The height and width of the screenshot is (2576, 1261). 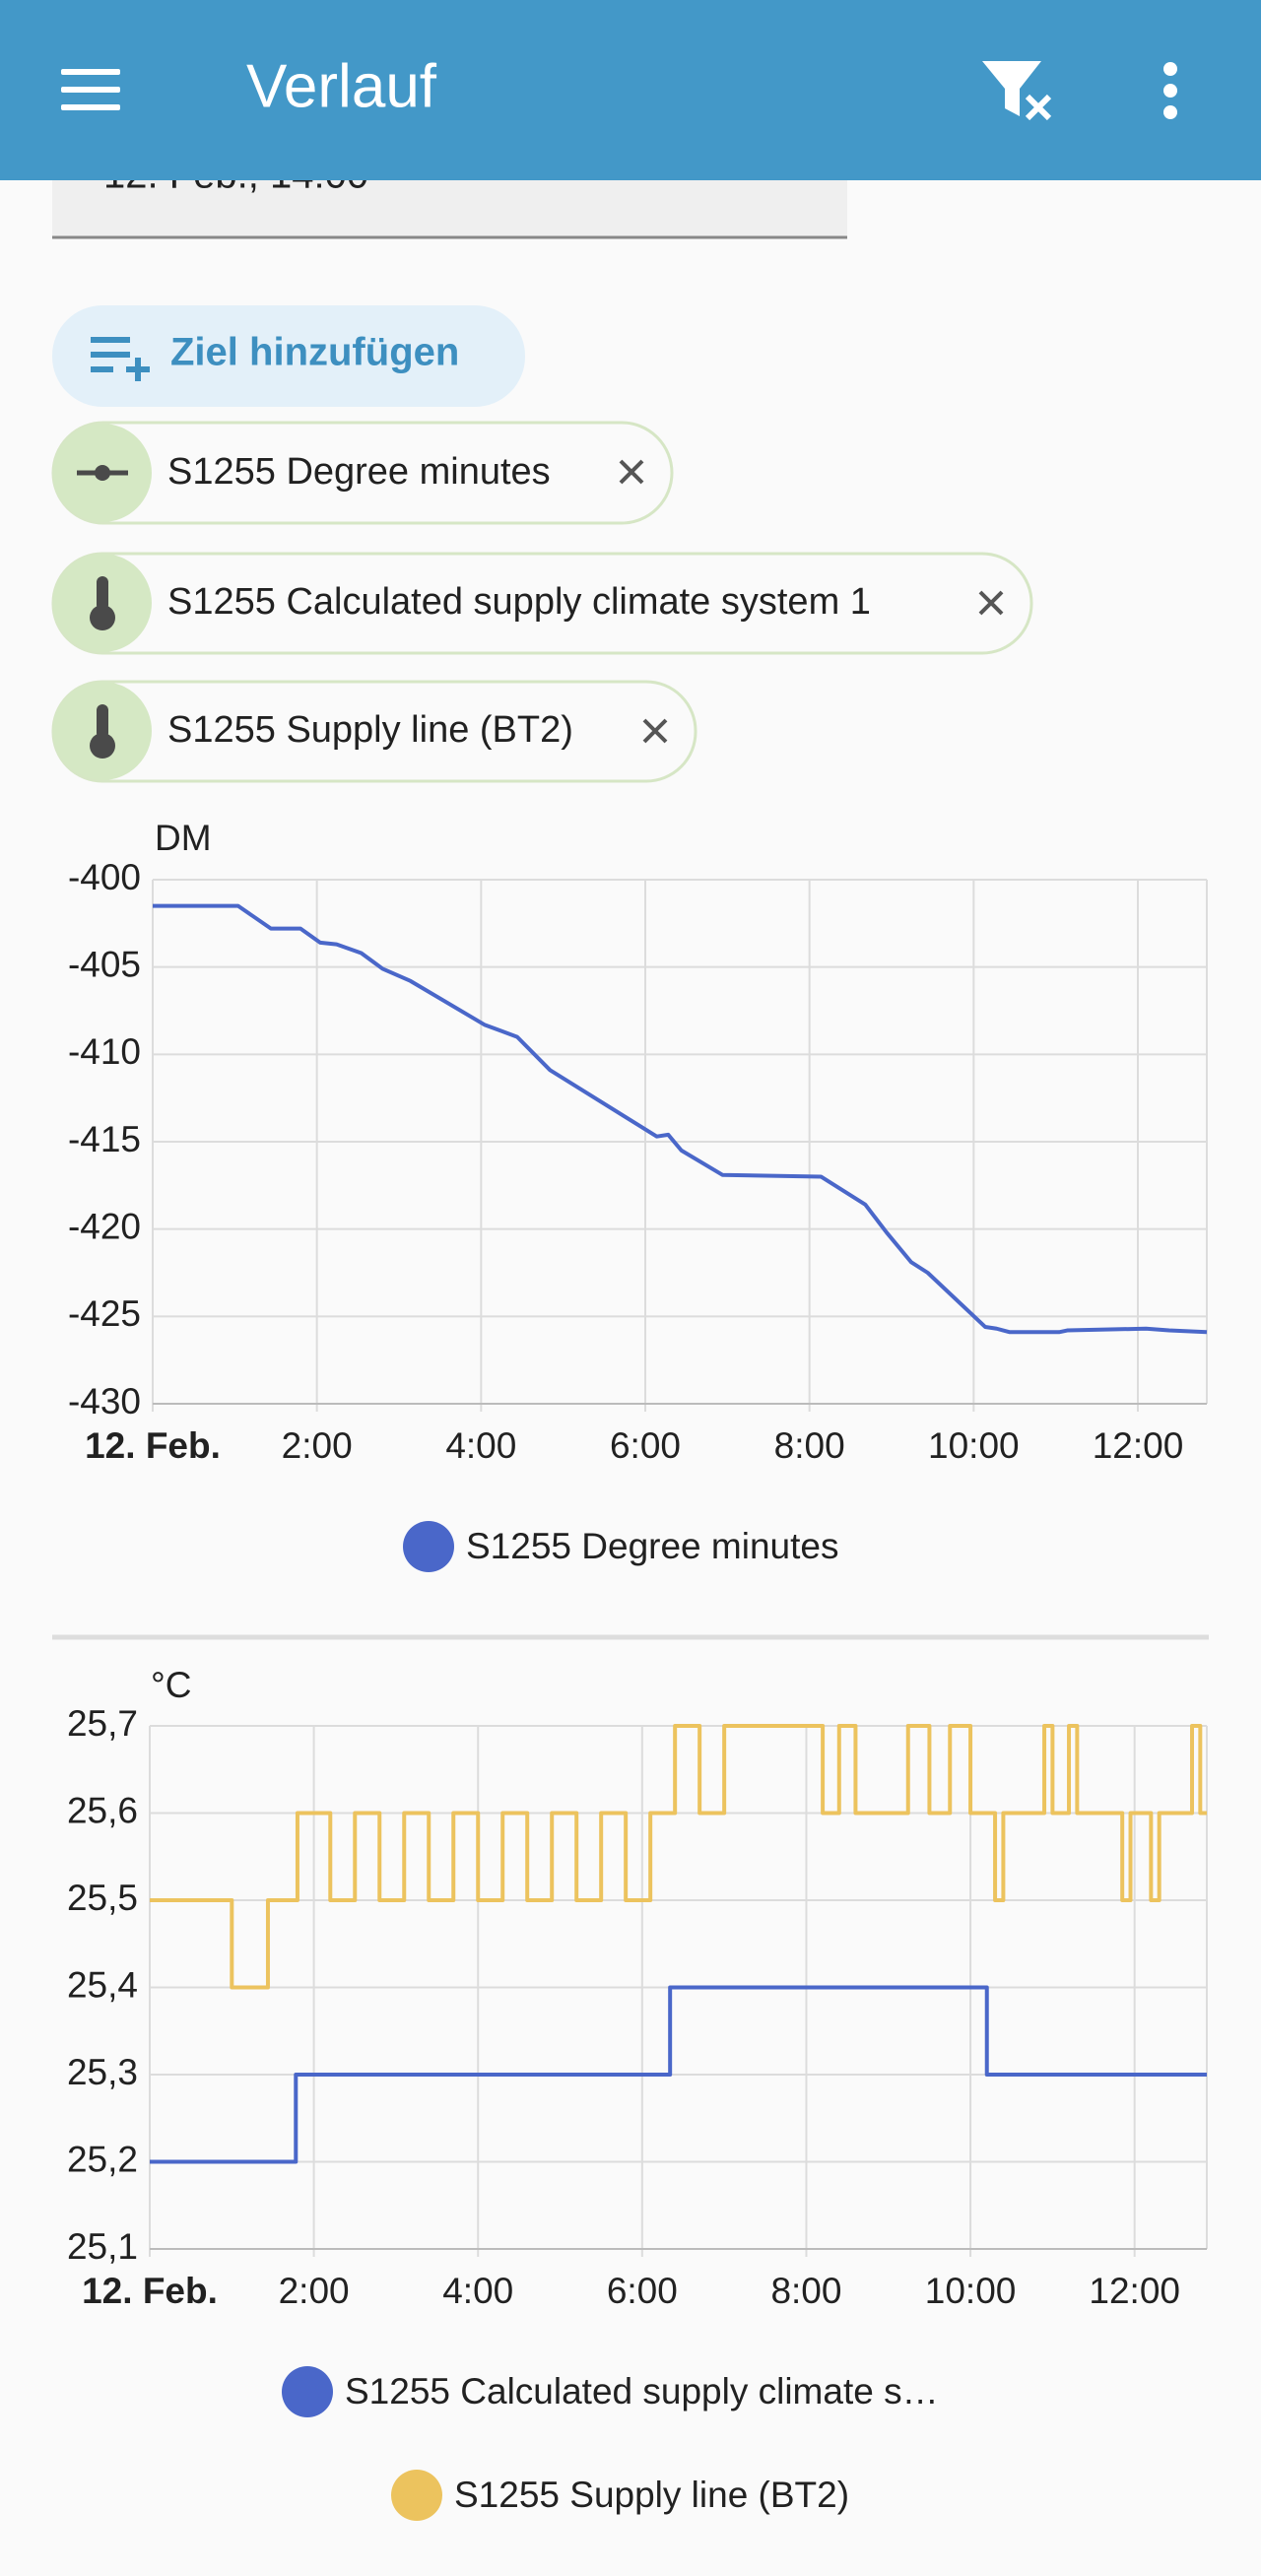 I want to click on y-tick-label: 25,6, so click(x=102, y=1810).